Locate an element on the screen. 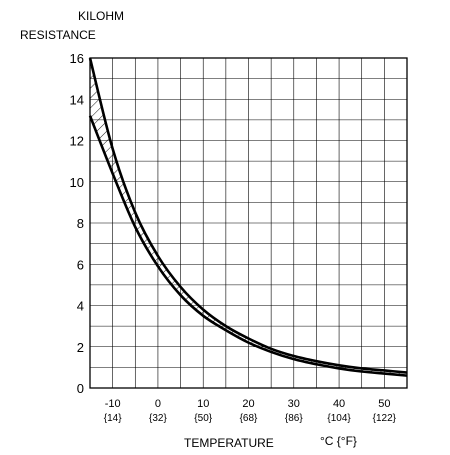 The width and height of the screenshot is (450, 455). x-axis-title: TEMPERATURE is located at coordinates (229, 443).